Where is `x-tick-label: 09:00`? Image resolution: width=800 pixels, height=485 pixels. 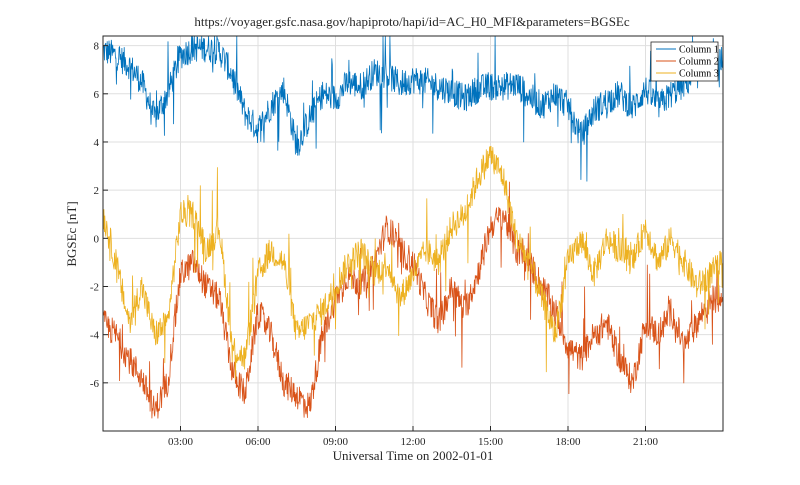 x-tick-label: 09:00 is located at coordinates (336, 442).